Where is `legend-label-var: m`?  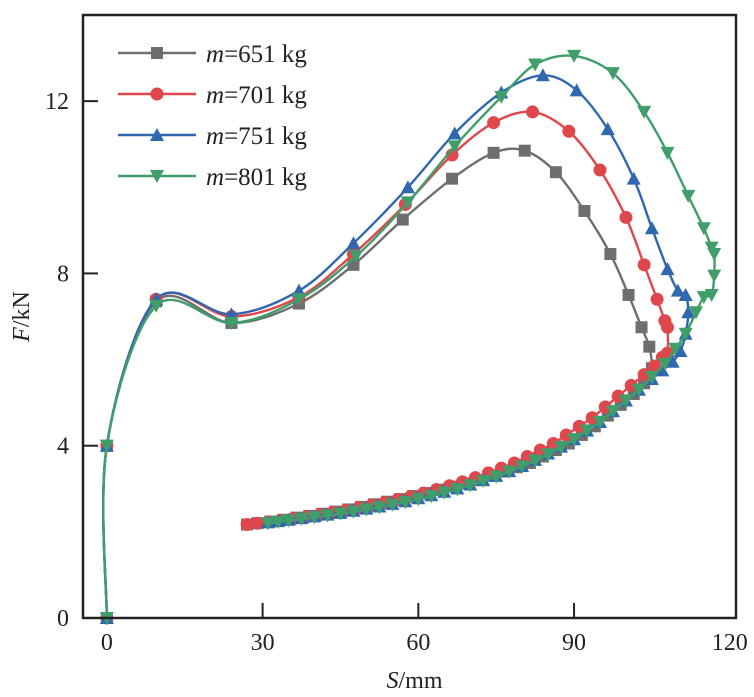
legend-label-var: m is located at coordinates (215, 95).